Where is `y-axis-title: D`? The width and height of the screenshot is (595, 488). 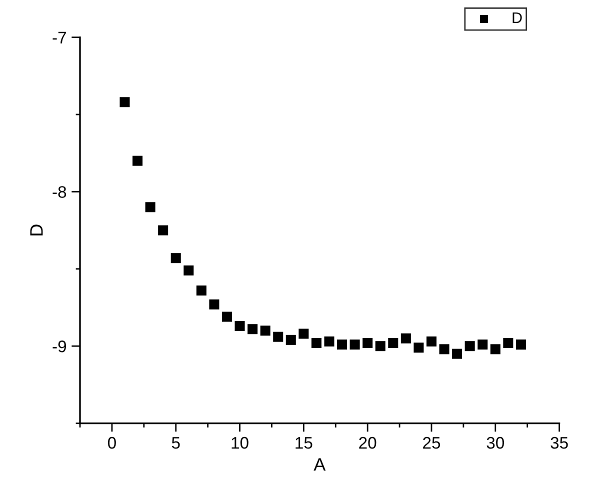
y-axis-title: D is located at coordinates (36, 230).